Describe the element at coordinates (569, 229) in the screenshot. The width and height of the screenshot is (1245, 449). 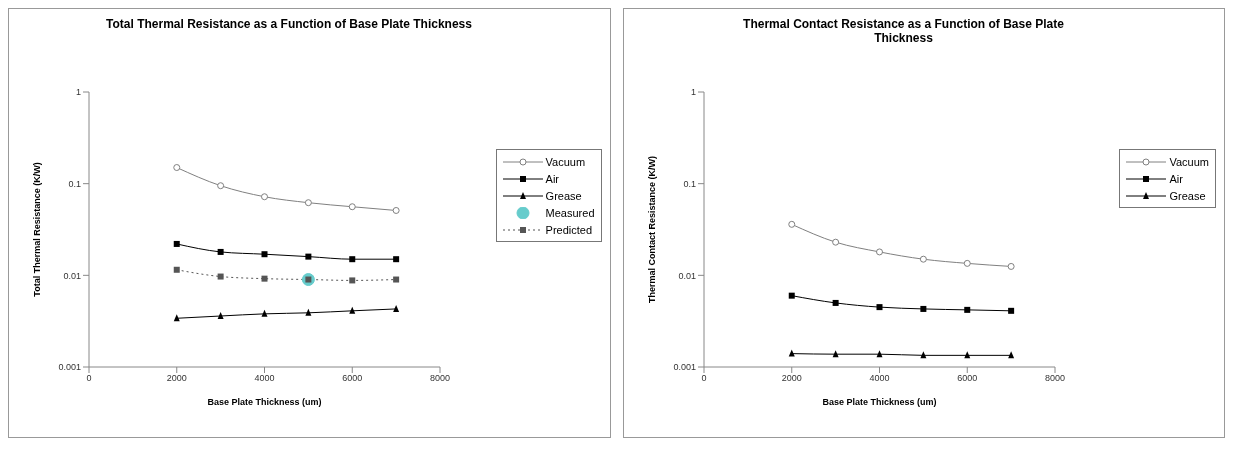
I see `legend-label: Predicted` at that location.